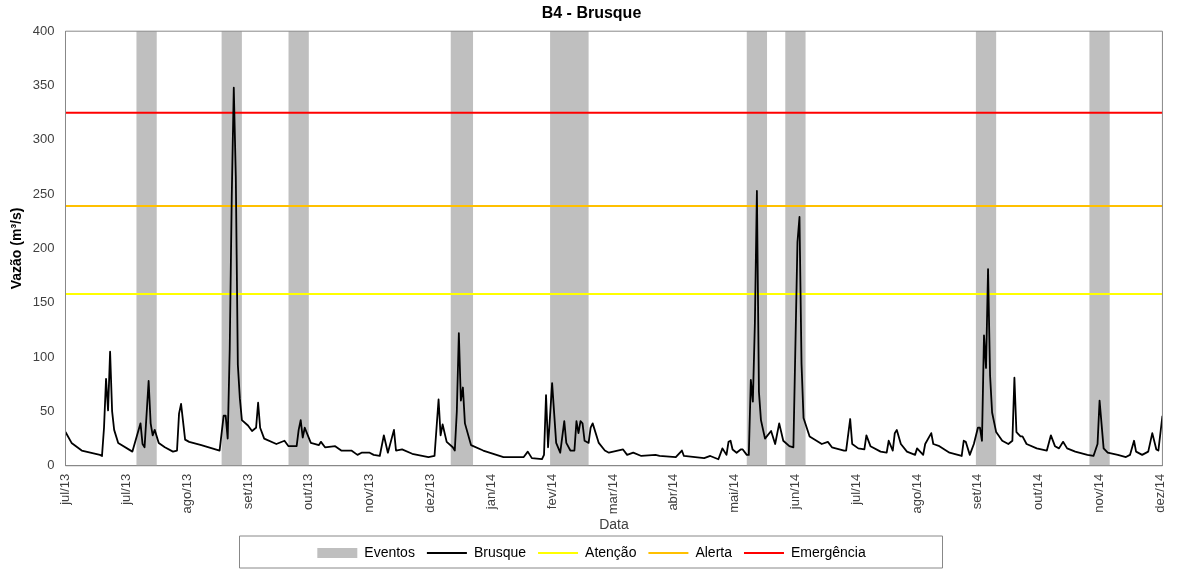 Image resolution: width=1179 pixels, height=570 pixels. What do you see at coordinates (43, 302) in the screenshot?
I see `y-tick-label: 150` at bounding box center [43, 302].